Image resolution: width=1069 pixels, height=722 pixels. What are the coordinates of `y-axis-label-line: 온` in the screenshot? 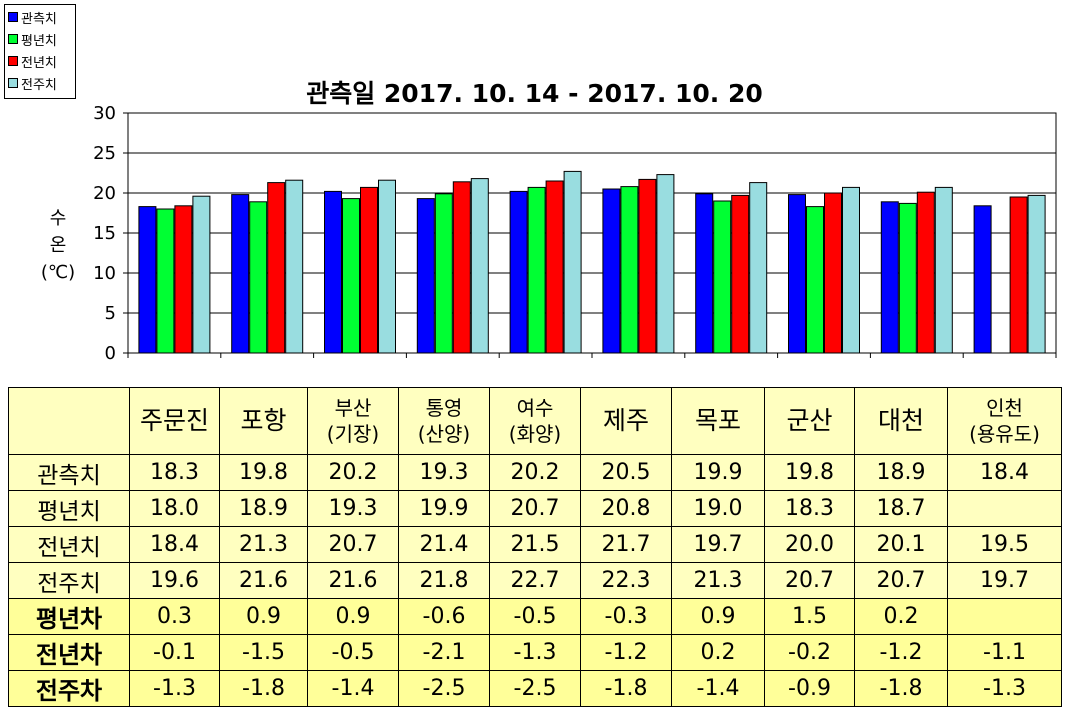 It's located at (58, 245).